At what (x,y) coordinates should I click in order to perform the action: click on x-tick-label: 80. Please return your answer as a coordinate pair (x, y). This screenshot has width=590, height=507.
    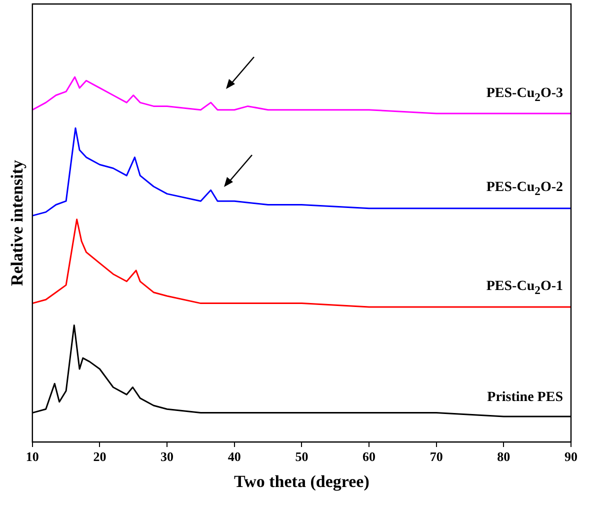
    Looking at the image, I should click on (503, 456).